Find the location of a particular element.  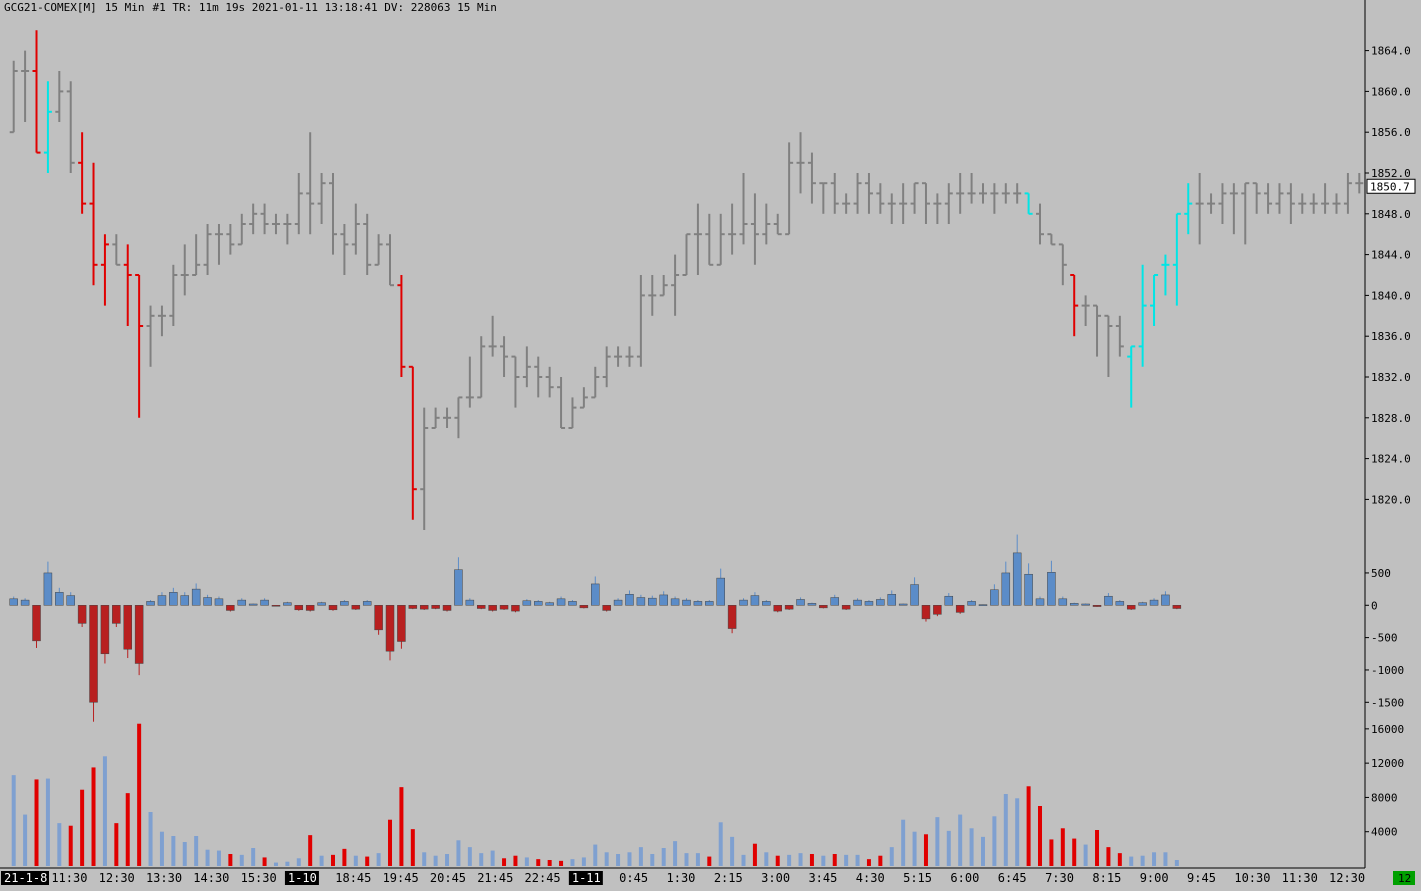

price-tick-label: 1856.0 is located at coordinates (1391, 132).